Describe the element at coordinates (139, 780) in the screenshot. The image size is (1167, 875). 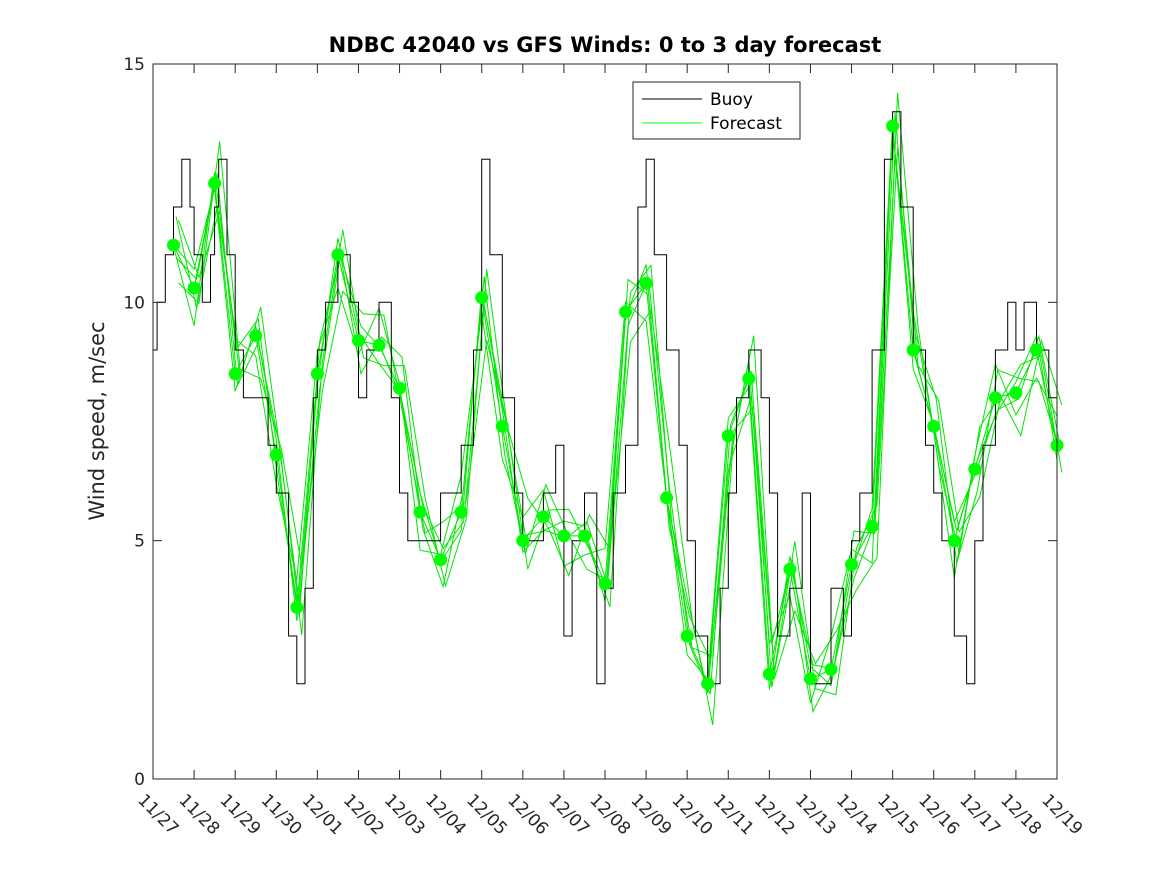
I see `y-tick-label: 0` at that location.